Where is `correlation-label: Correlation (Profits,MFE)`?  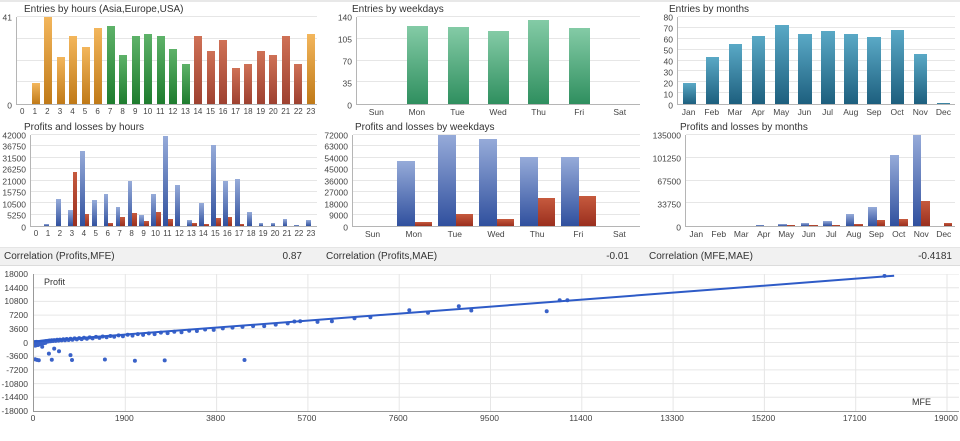
correlation-label: Correlation (Profits,MFE) is located at coordinates (59, 256).